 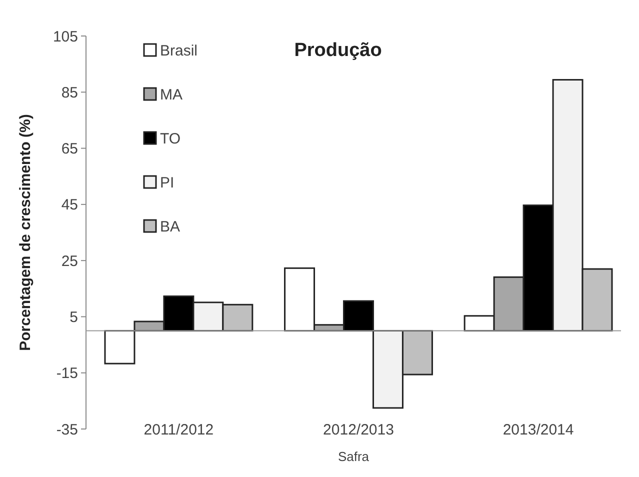 I want to click on legend-label: TO, so click(x=170, y=139).